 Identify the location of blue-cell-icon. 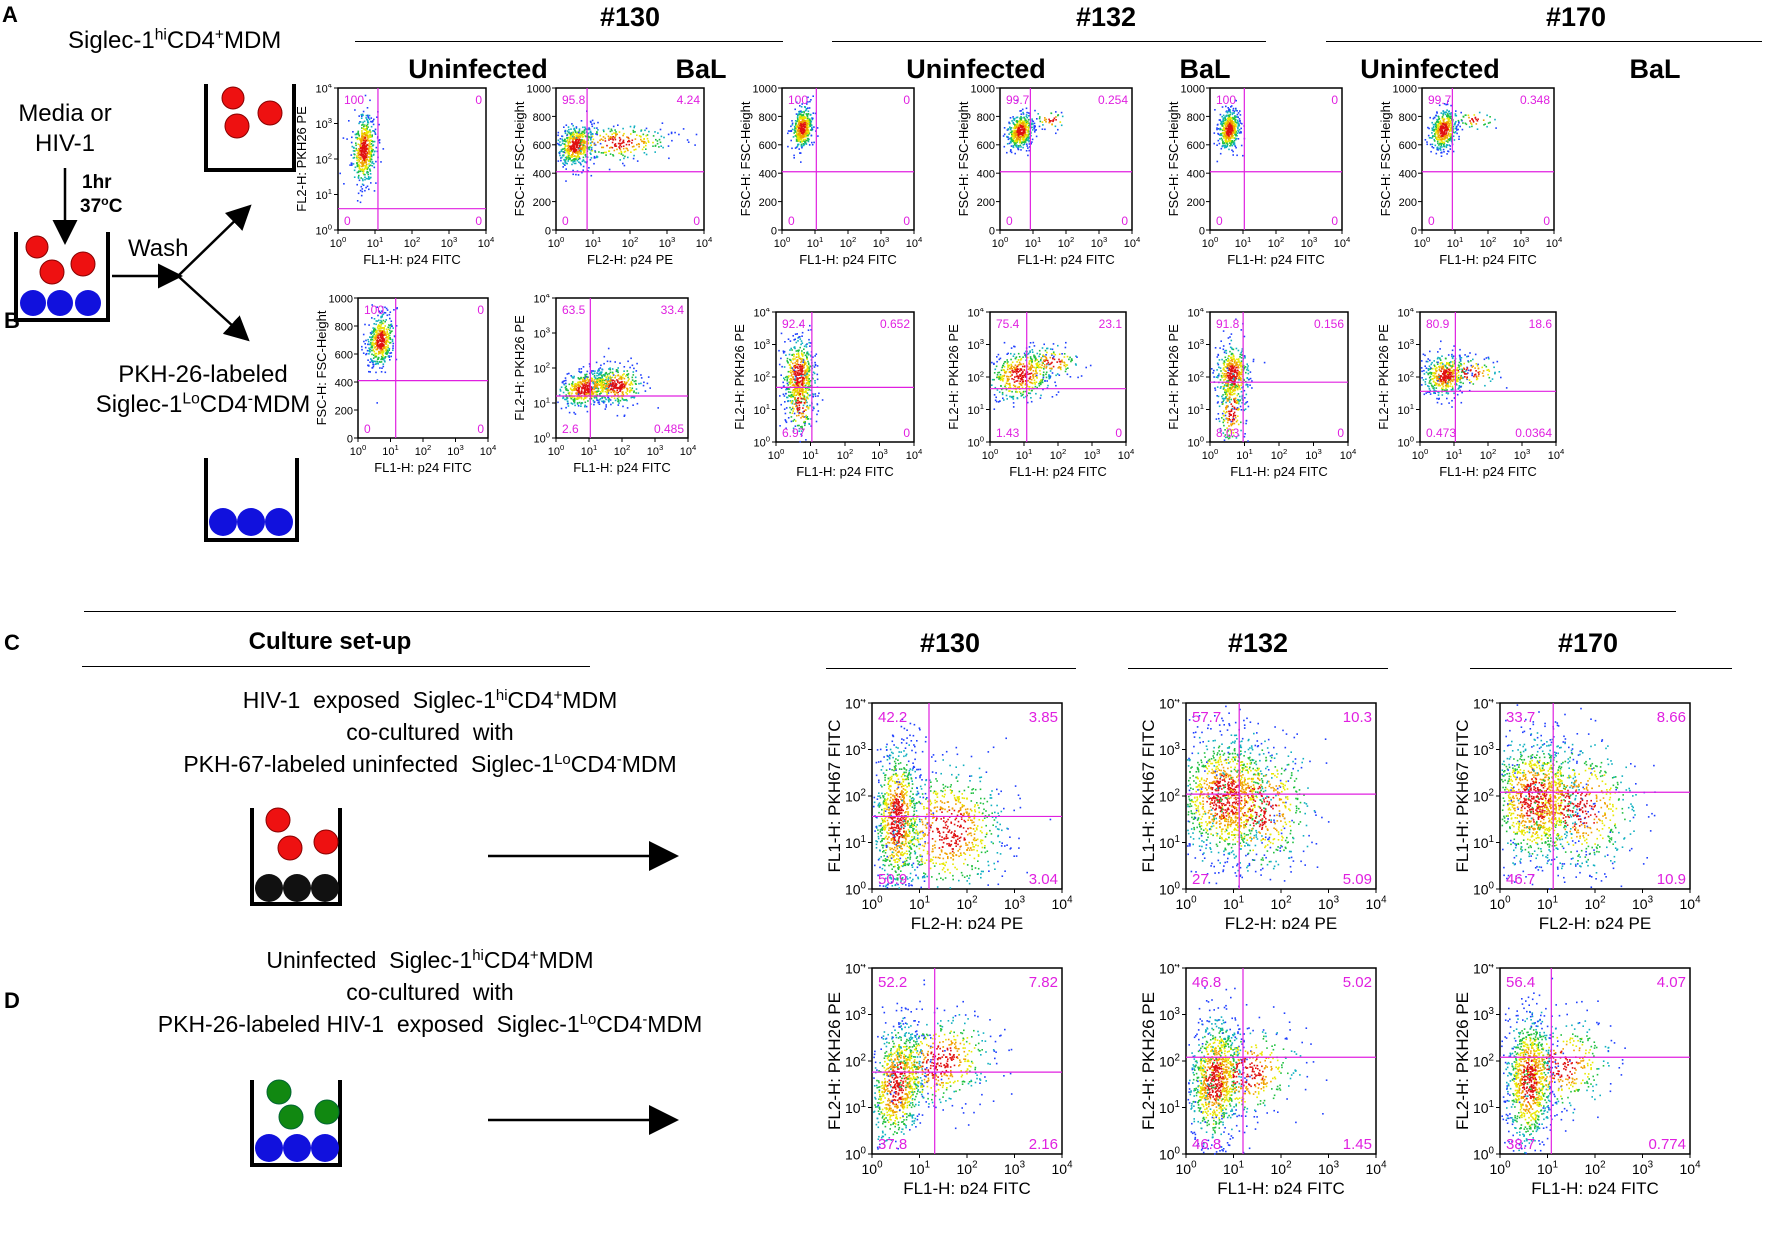
(223, 522).